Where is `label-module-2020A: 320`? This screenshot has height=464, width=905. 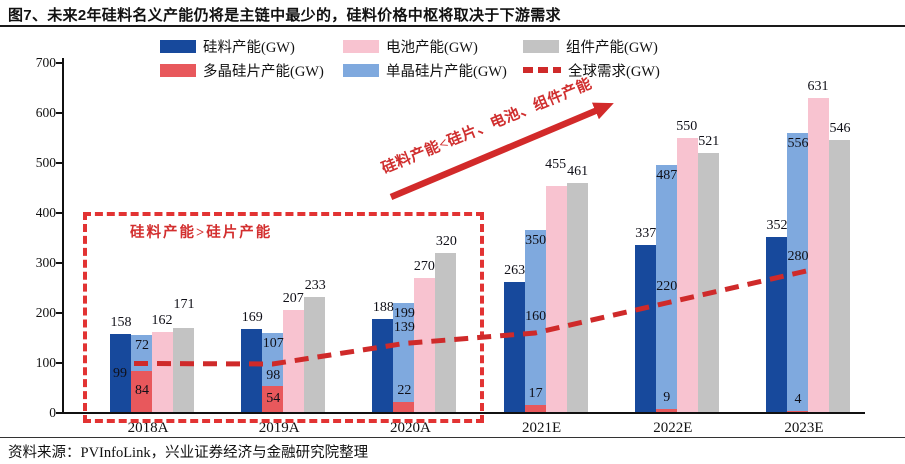 label-module-2020A: 320 is located at coordinates (446, 241).